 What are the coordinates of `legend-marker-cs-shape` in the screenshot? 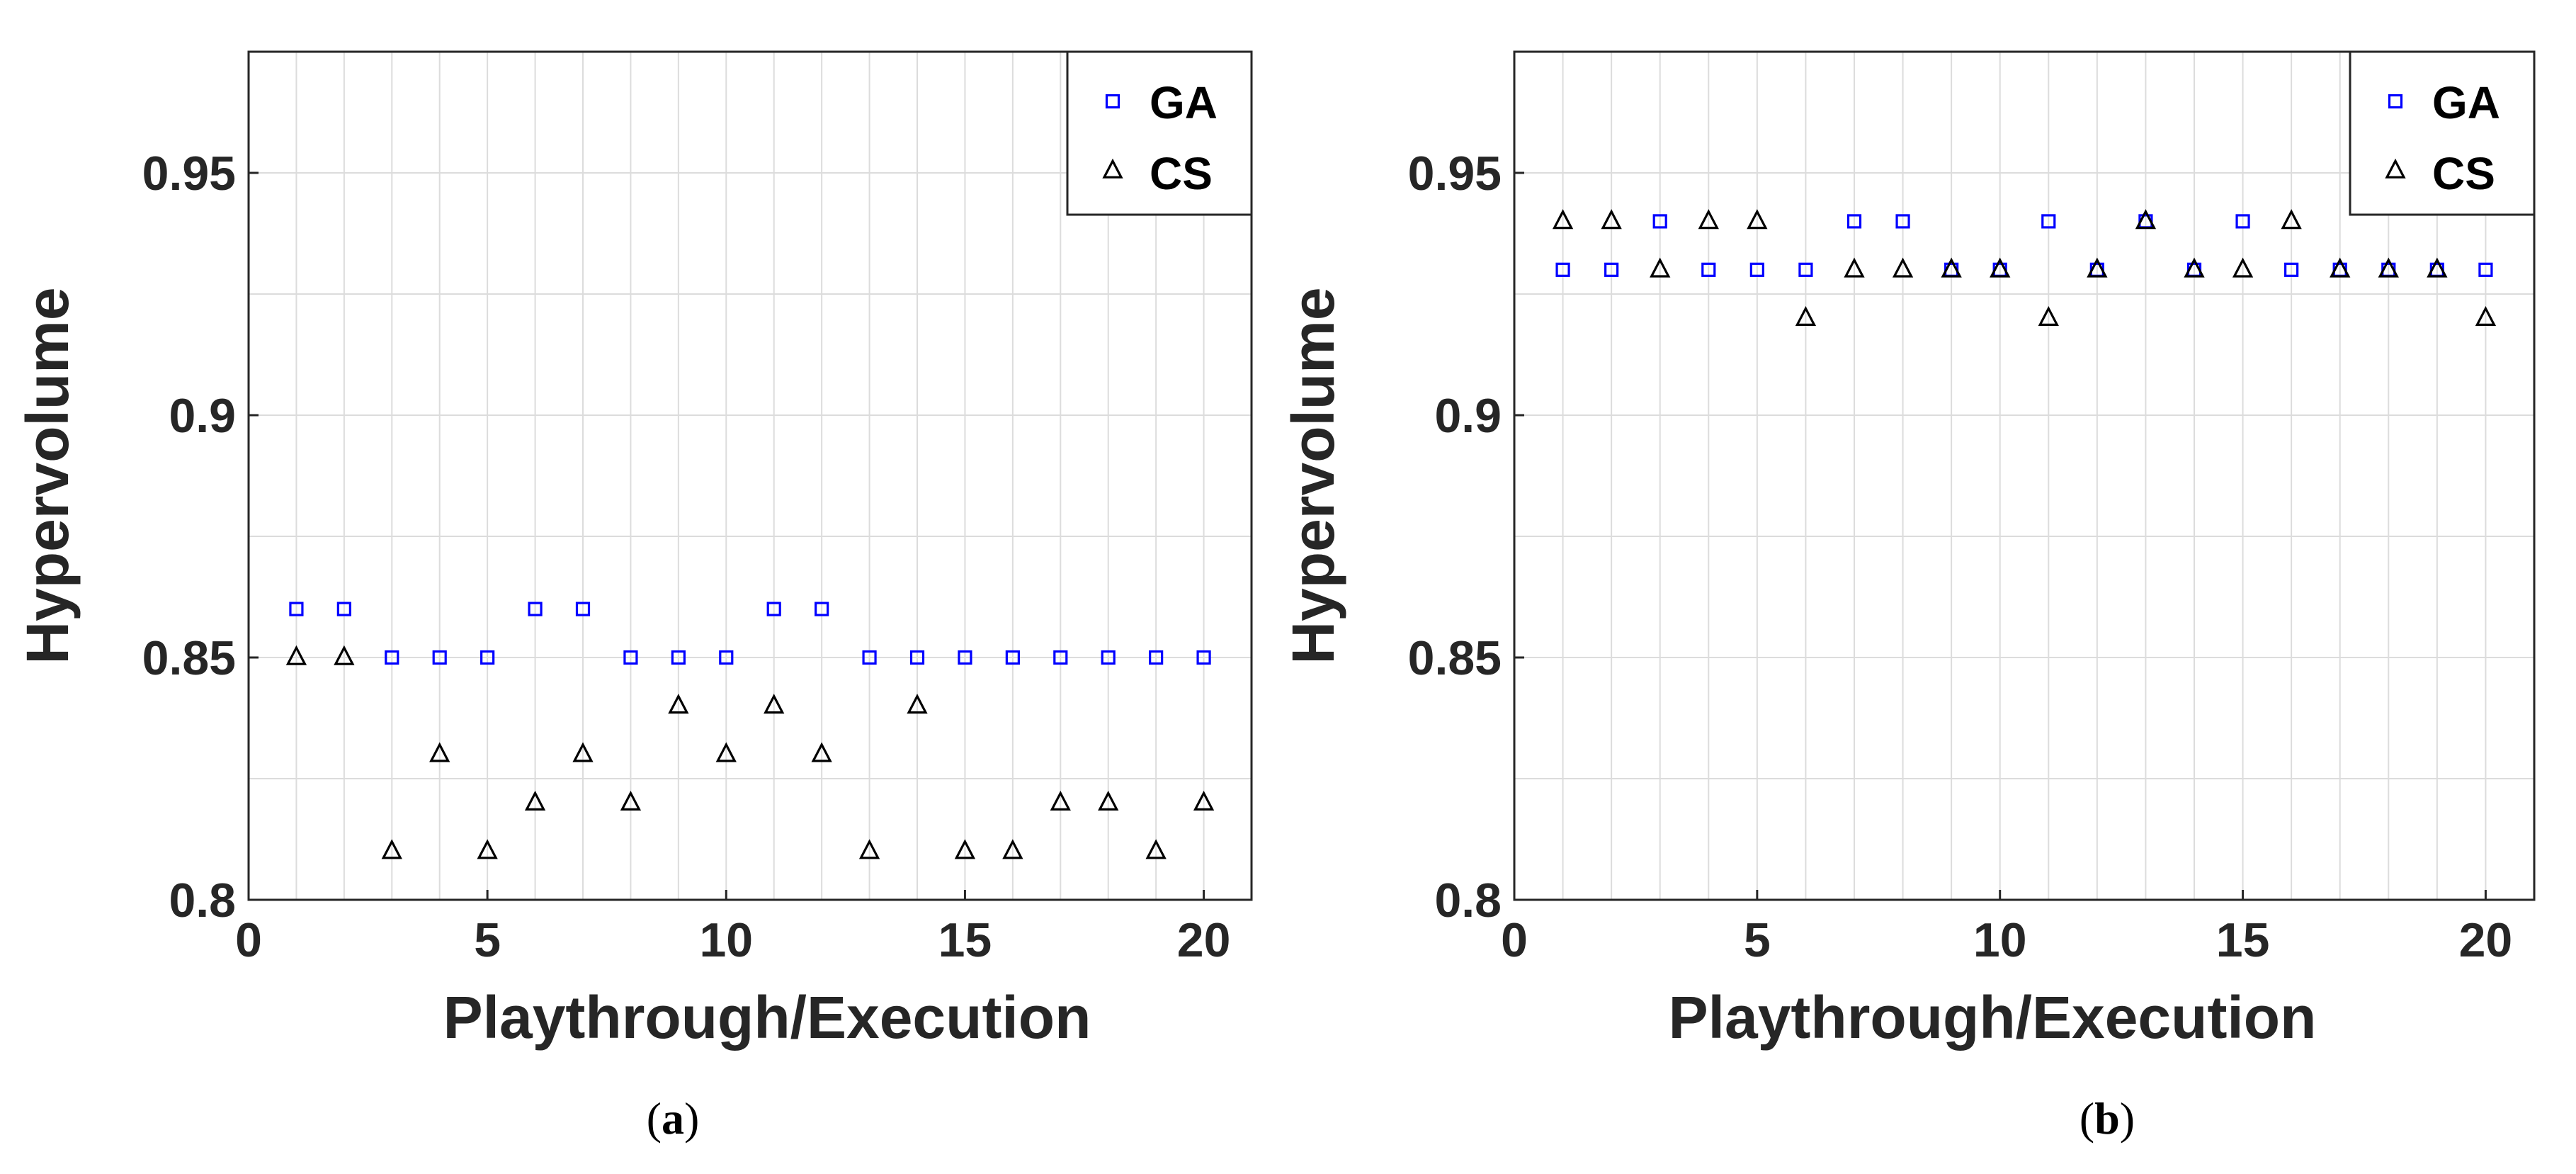 It's located at (2395, 168).